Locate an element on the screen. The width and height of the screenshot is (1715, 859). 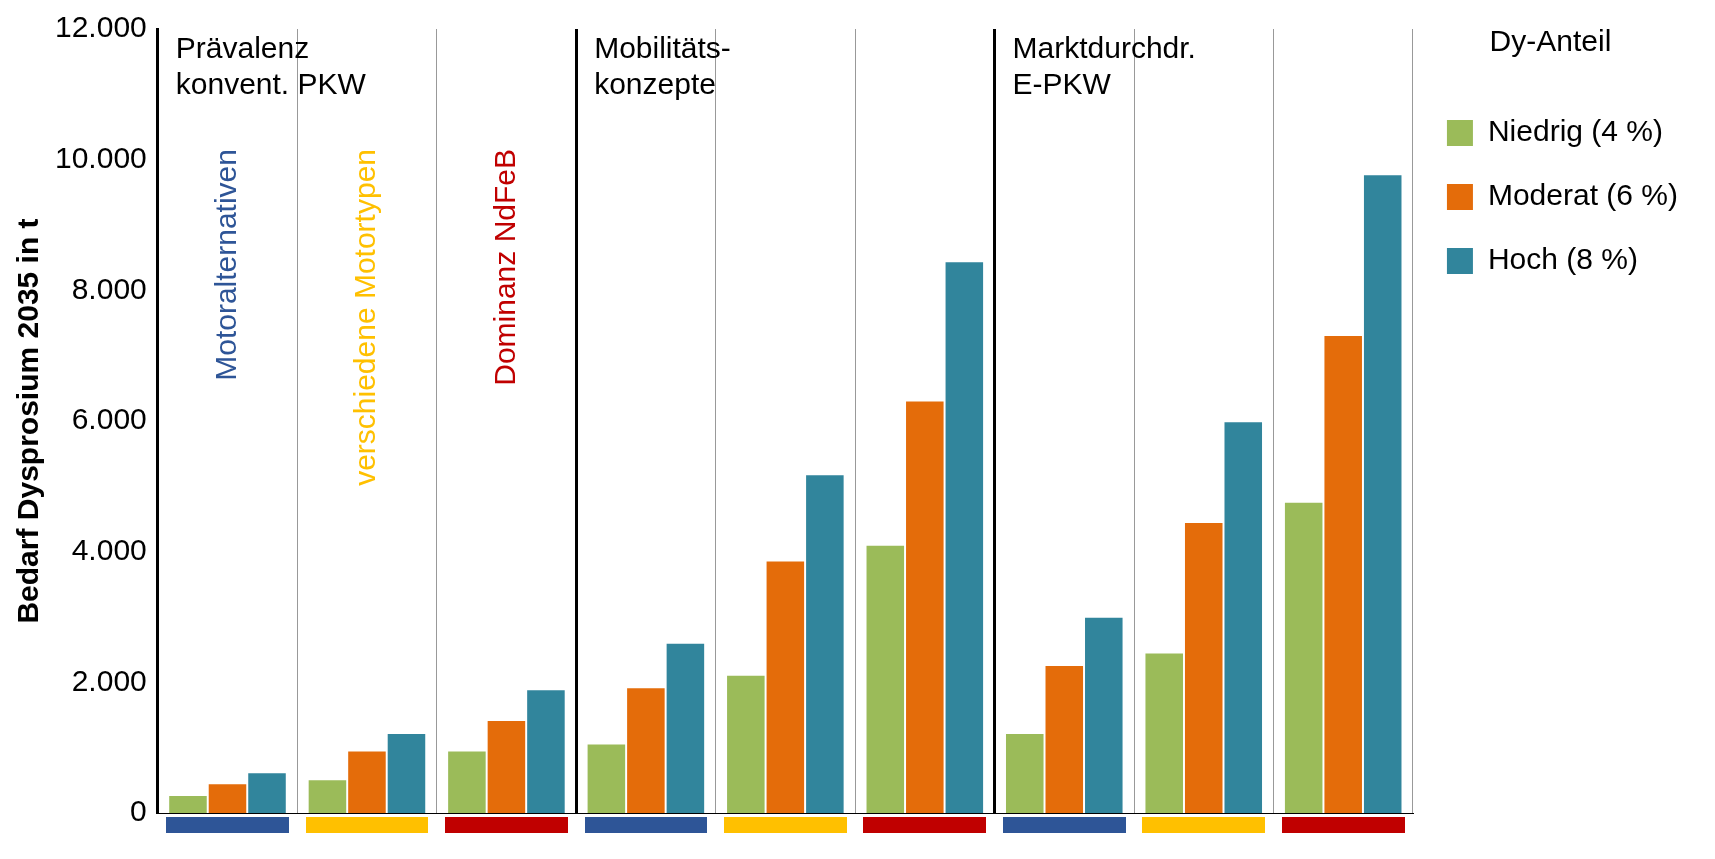
legend-label: Hoch (8 %) is located at coordinates (1562, 259).